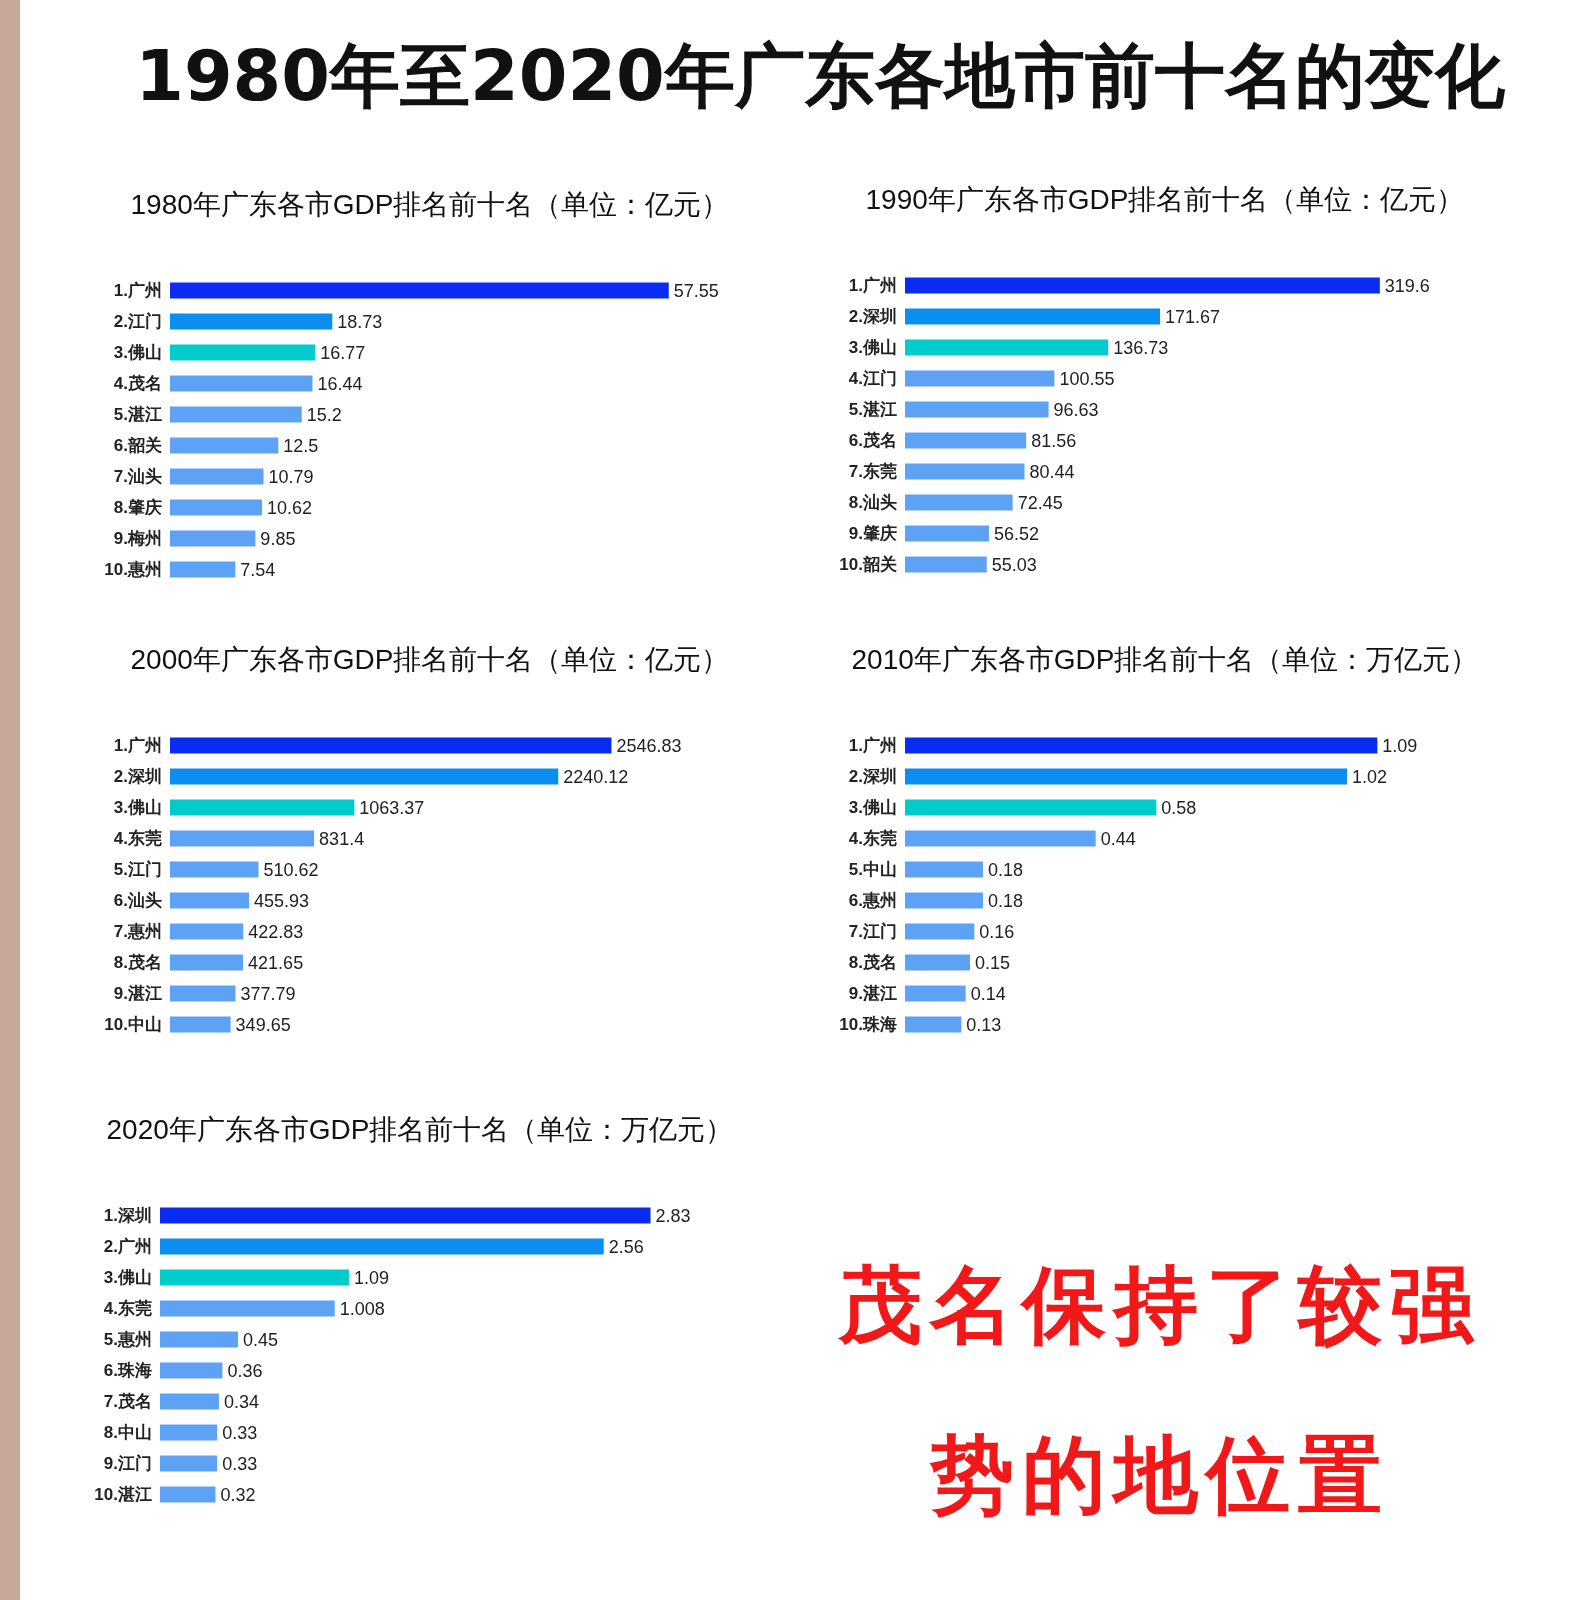 The height and width of the screenshot is (1600, 1584). Describe the element at coordinates (1087, 378) in the screenshot. I see `data-label: 100.55` at that location.